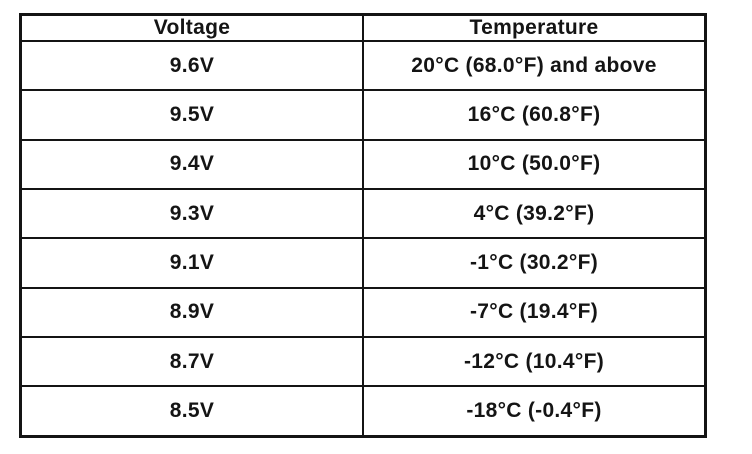  I want to click on temperature-cell: -12°C (10.4°F), so click(534, 361).